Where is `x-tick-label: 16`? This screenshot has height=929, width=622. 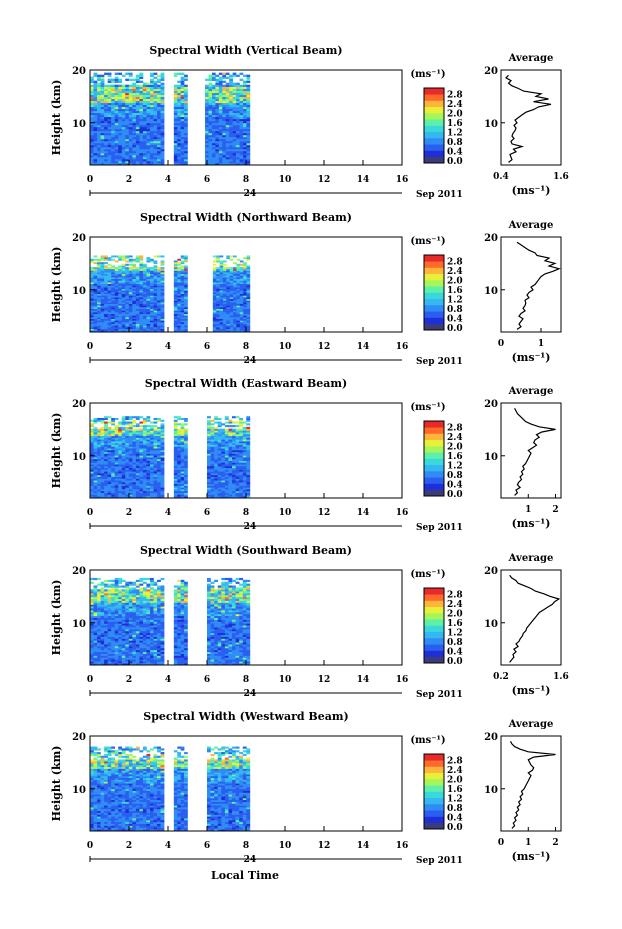
x-tick-label: 16 is located at coordinates (402, 513).